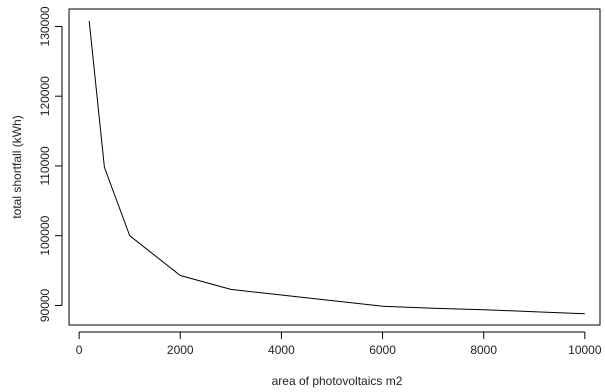  Describe the element at coordinates (180, 350) in the screenshot. I see `x-tick-label: 2000` at that location.